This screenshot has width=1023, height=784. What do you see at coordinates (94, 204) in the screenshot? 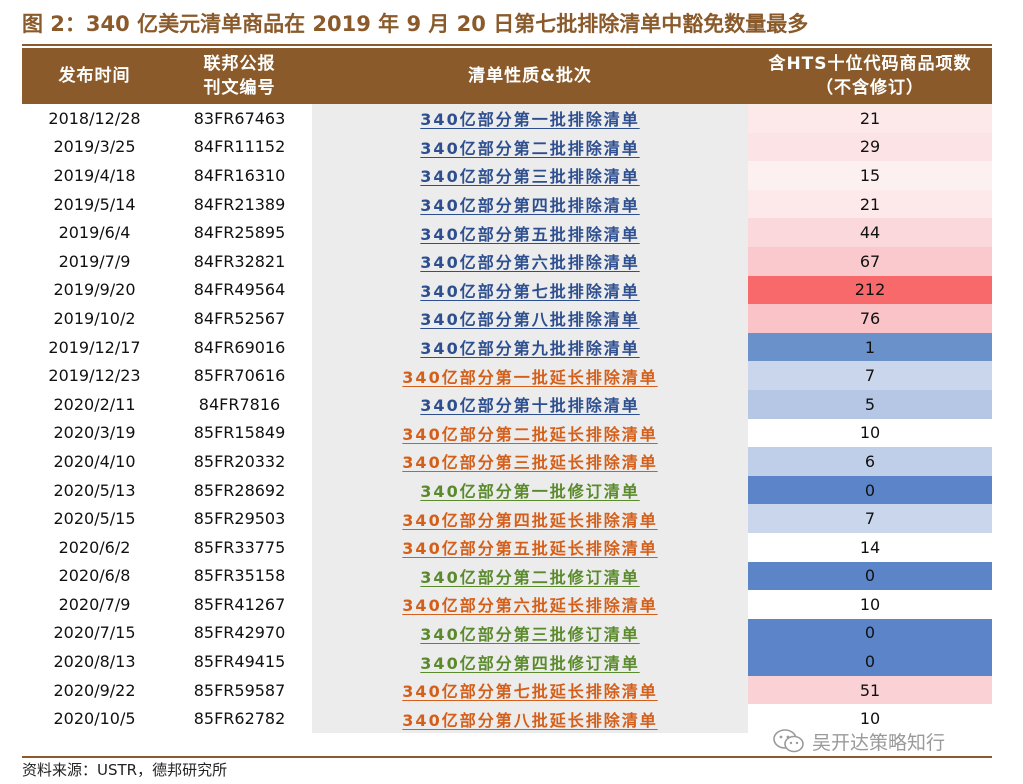
I see `cell-date: 2019/5/14` at bounding box center [94, 204].